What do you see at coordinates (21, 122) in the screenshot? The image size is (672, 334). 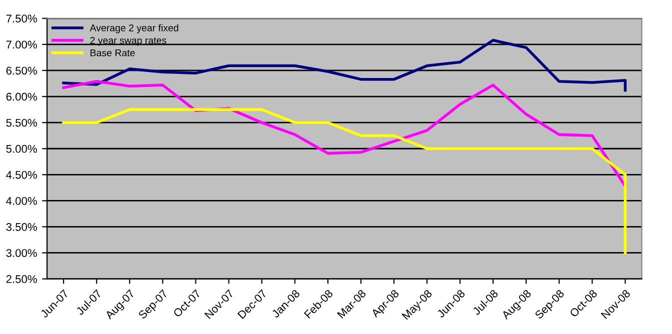 I see `y-tick-label: 5.50%` at bounding box center [21, 122].